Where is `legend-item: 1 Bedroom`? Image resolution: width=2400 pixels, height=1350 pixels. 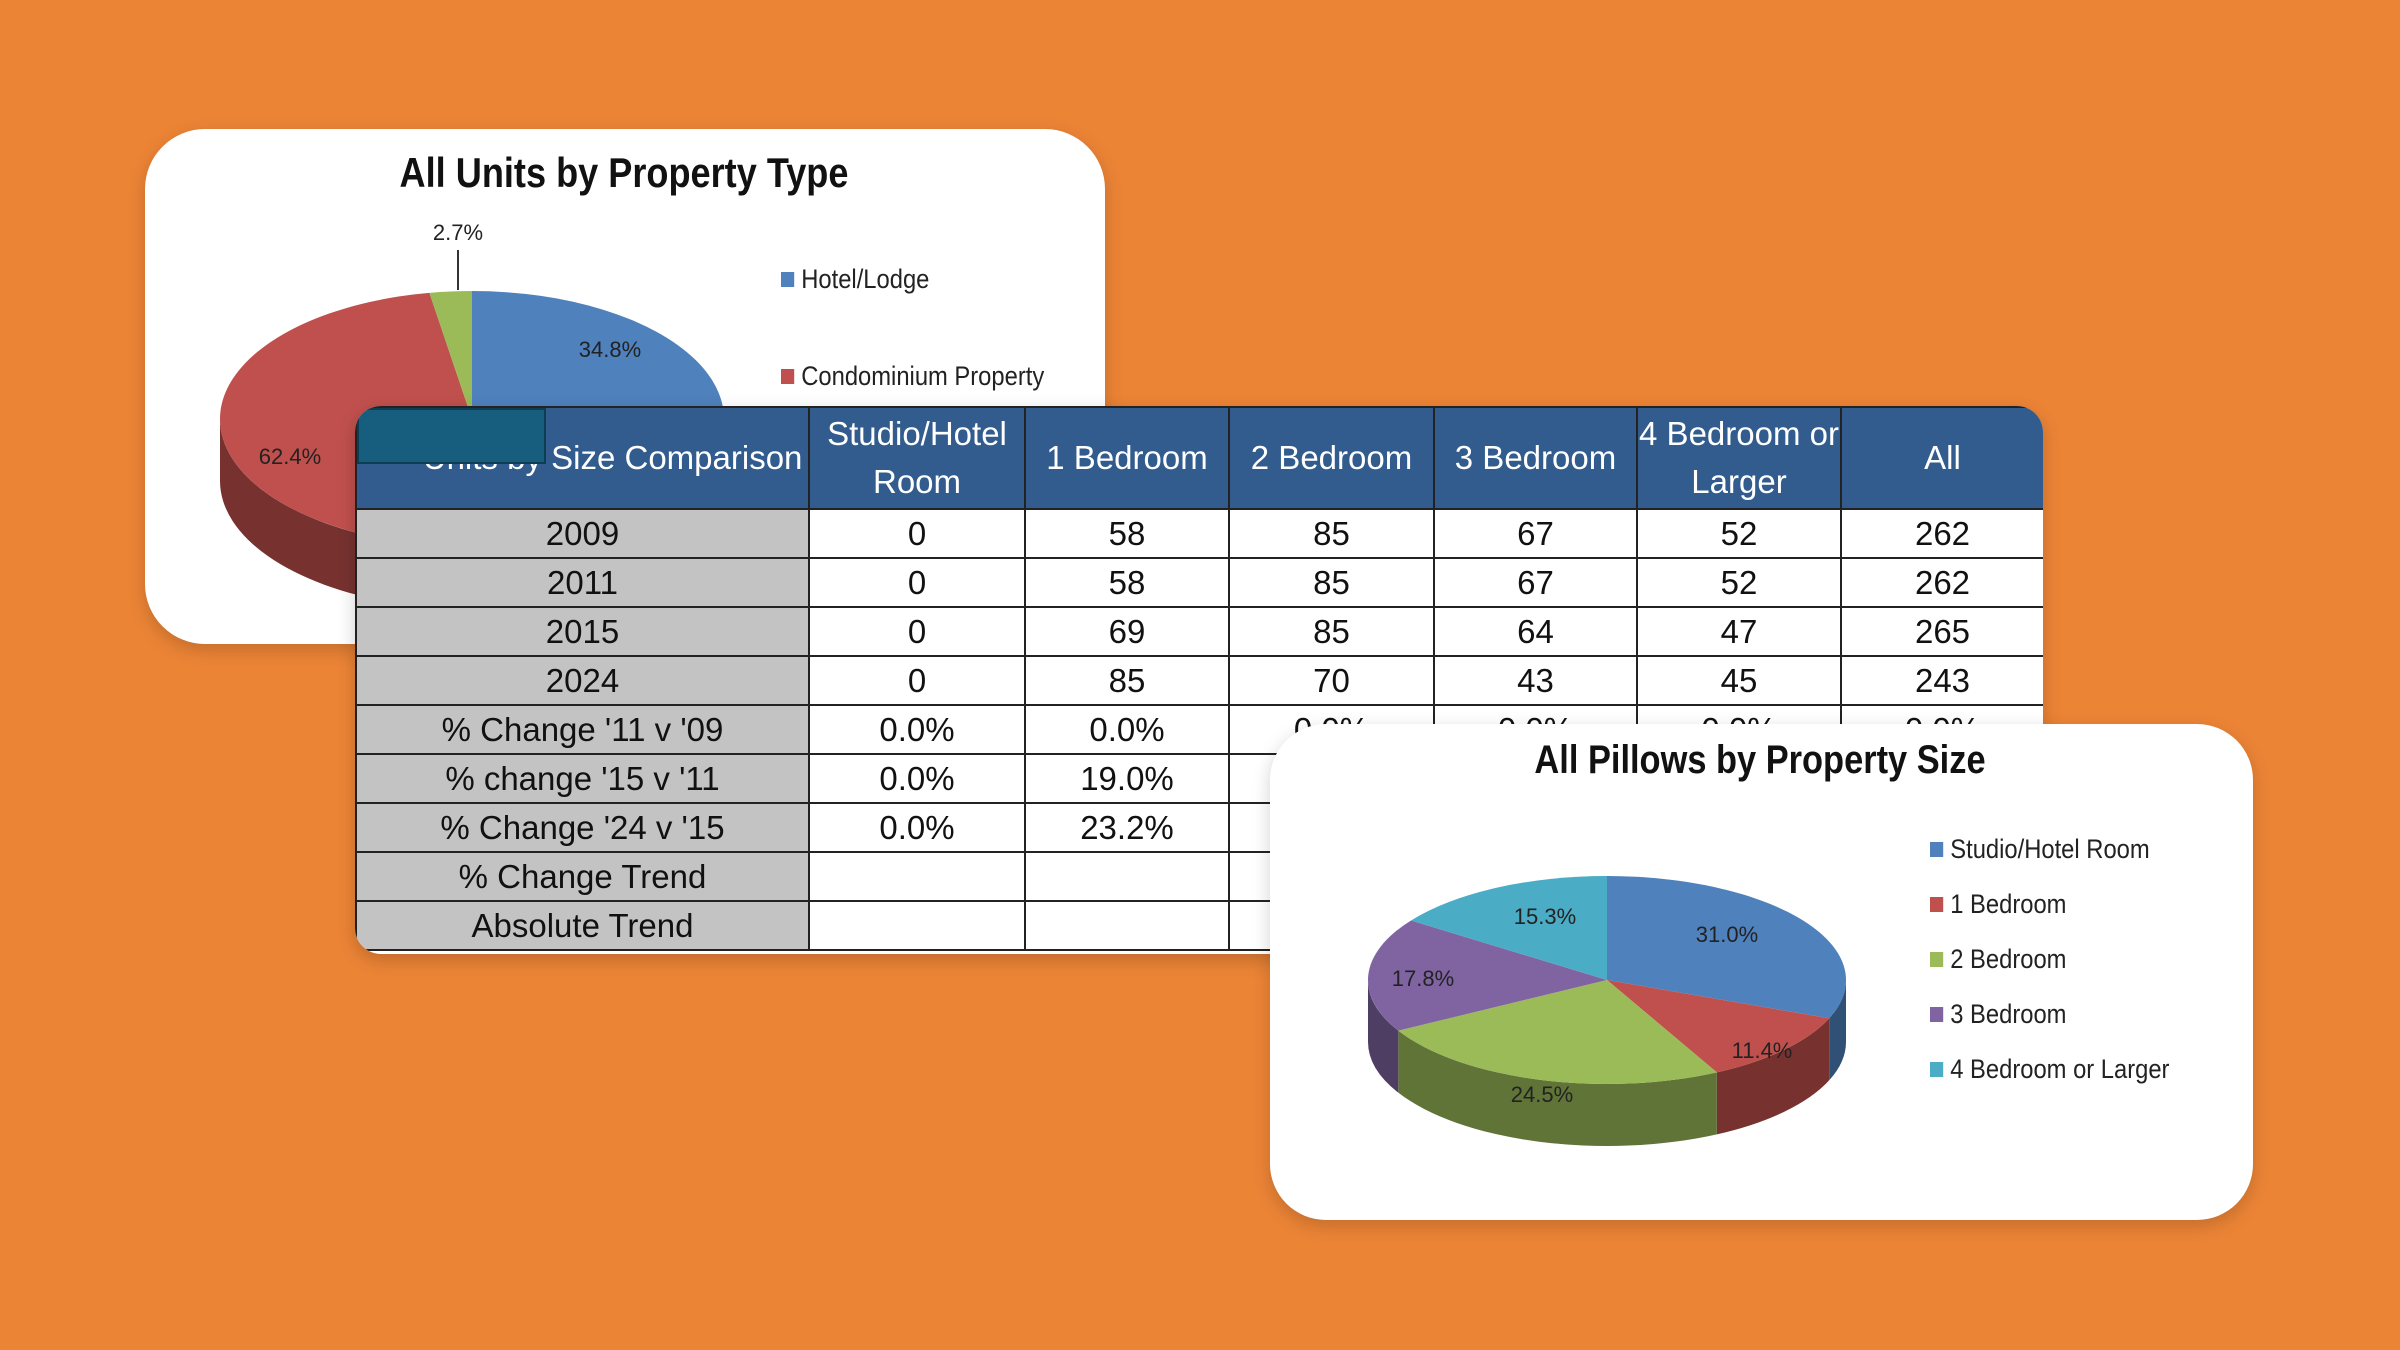
legend-item: 1 Bedroom is located at coordinates (1998, 904).